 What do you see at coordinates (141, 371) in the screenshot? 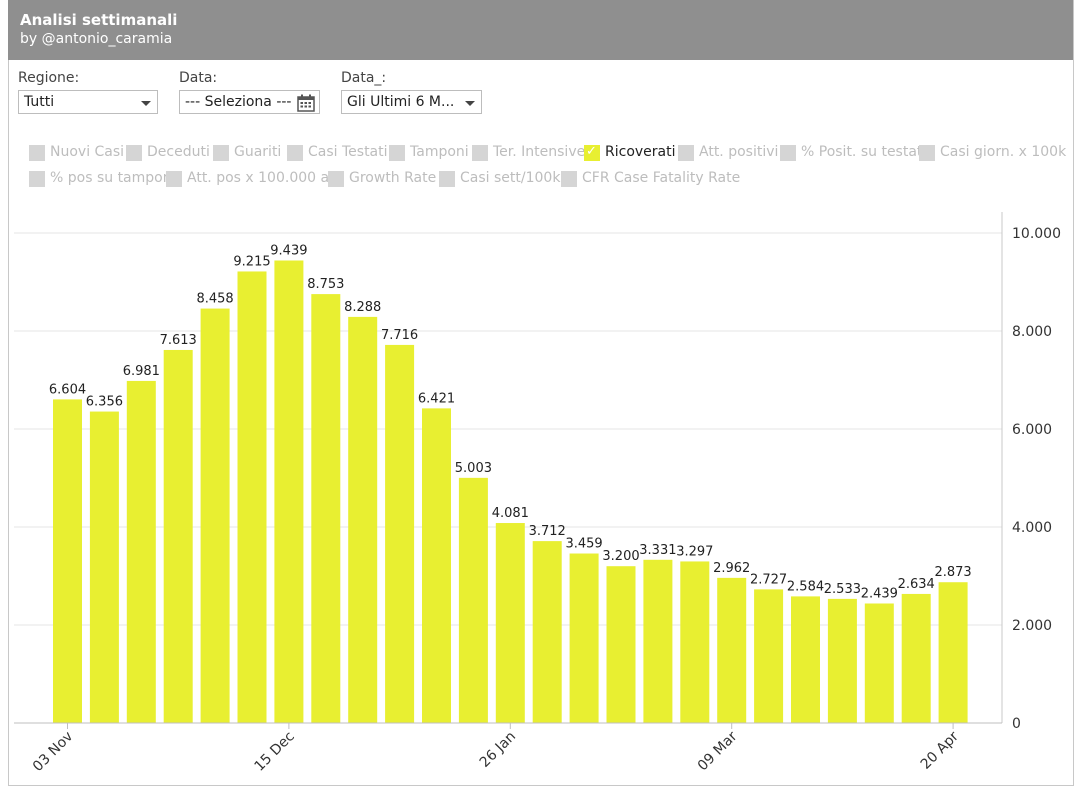
I see `bar-value-label: 6.981` at bounding box center [141, 371].